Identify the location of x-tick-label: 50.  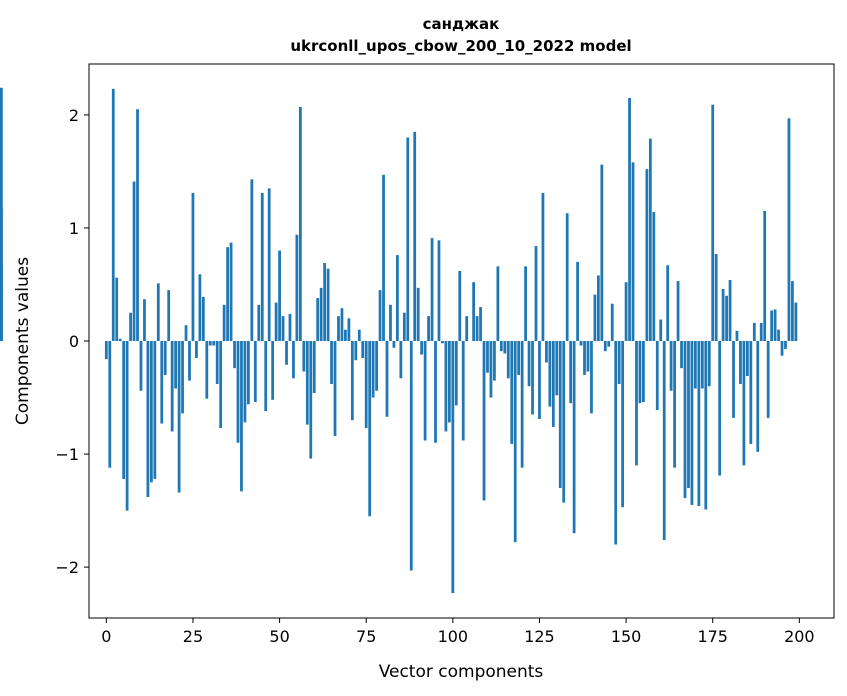
(279, 636).